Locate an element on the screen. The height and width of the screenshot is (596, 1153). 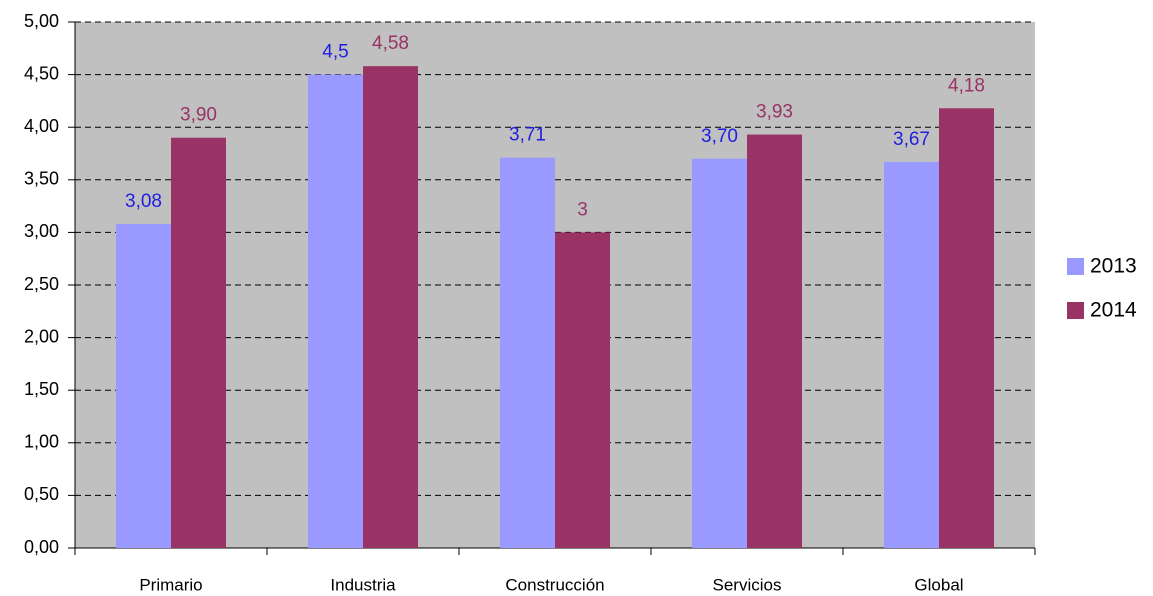
legend-label: 2013 is located at coordinates (1113, 266).